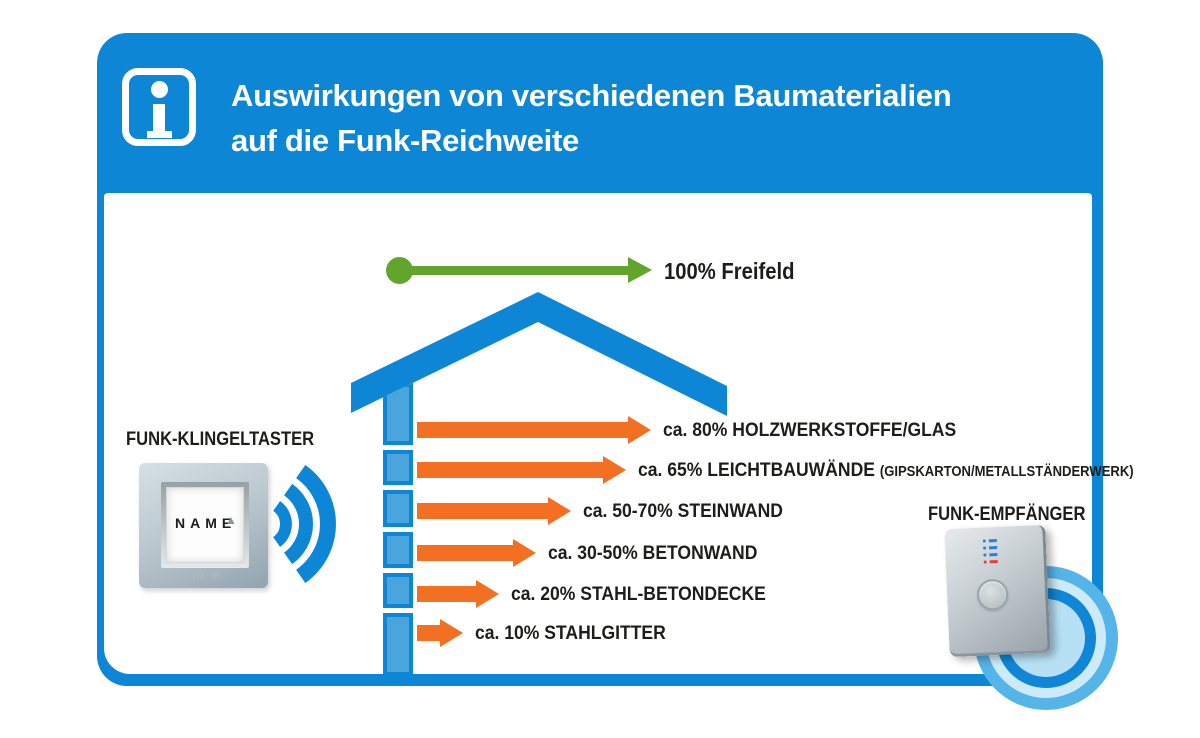  Describe the element at coordinates (513, 270) in the screenshot. I see `freefield-arrow-body` at that location.